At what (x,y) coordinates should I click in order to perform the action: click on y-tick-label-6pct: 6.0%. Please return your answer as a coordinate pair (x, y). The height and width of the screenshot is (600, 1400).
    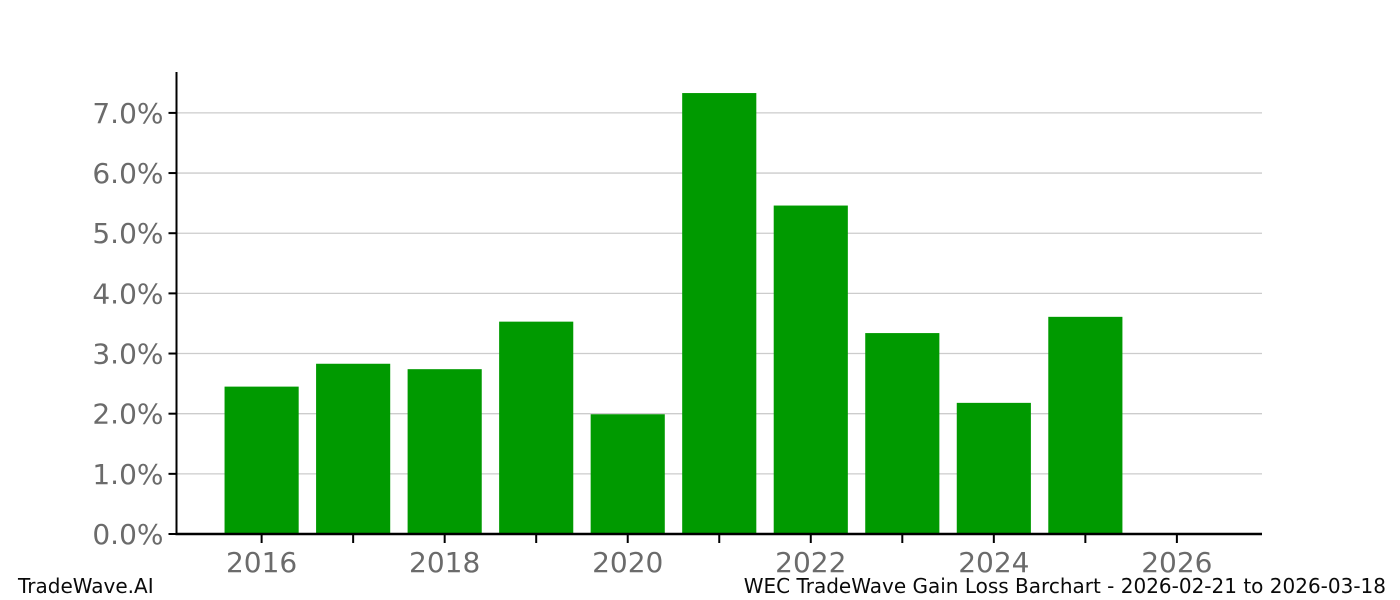
    Looking at the image, I should click on (127, 173).